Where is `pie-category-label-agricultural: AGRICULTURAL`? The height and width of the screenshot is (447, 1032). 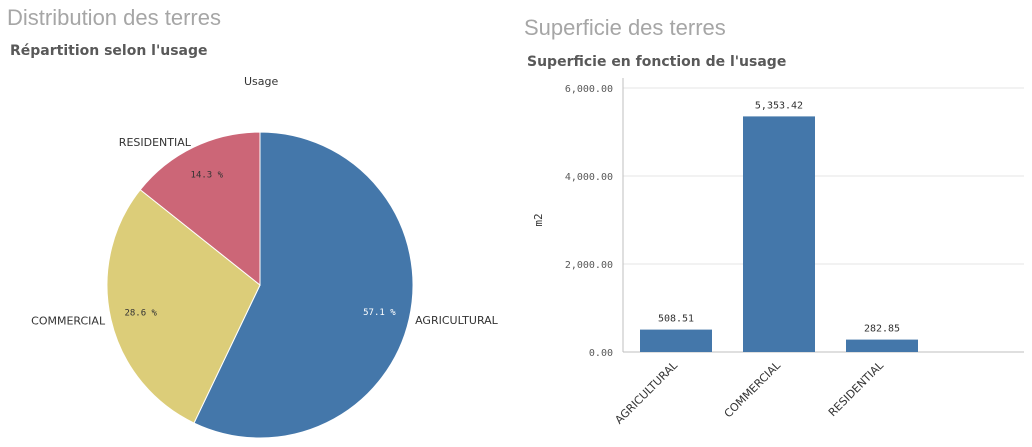 pie-category-label-agricultural: AGRICULTURAL is located at coordinates (457, 320).